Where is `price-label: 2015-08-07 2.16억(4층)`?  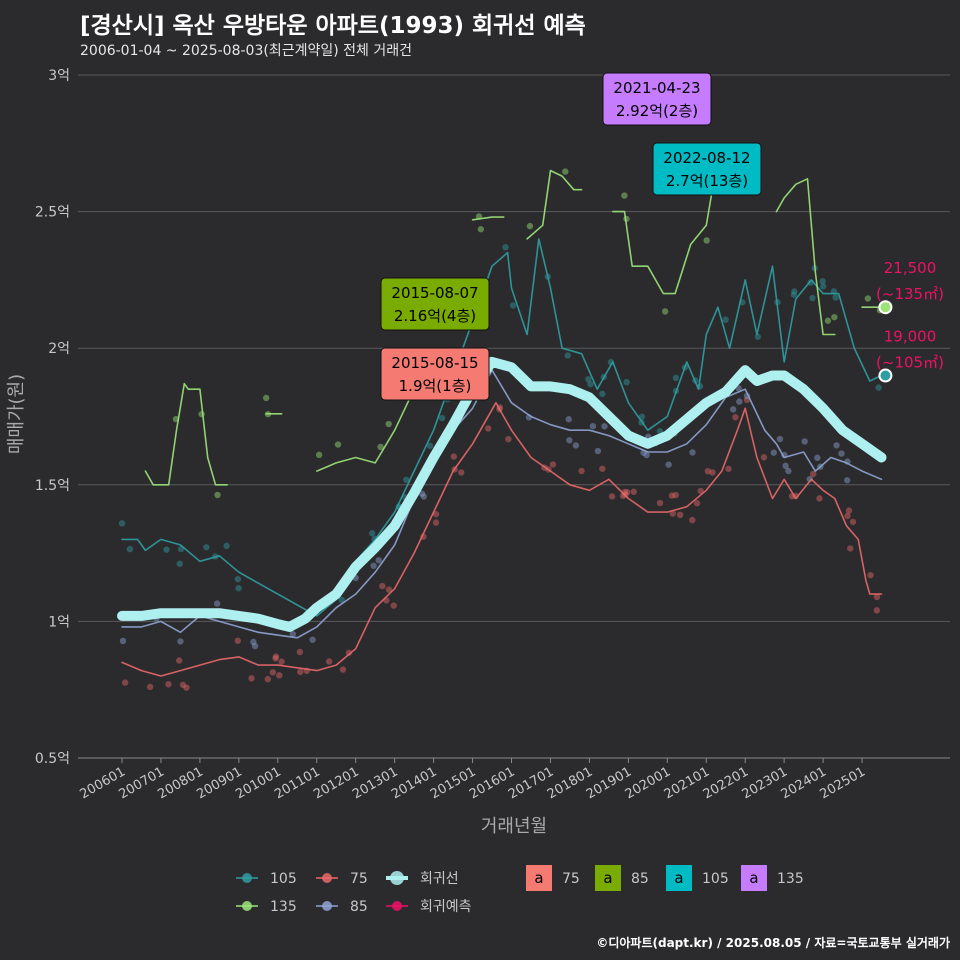 price-label: 2015-08-07 2.16억(4층) is located at coordinates (435, 304).